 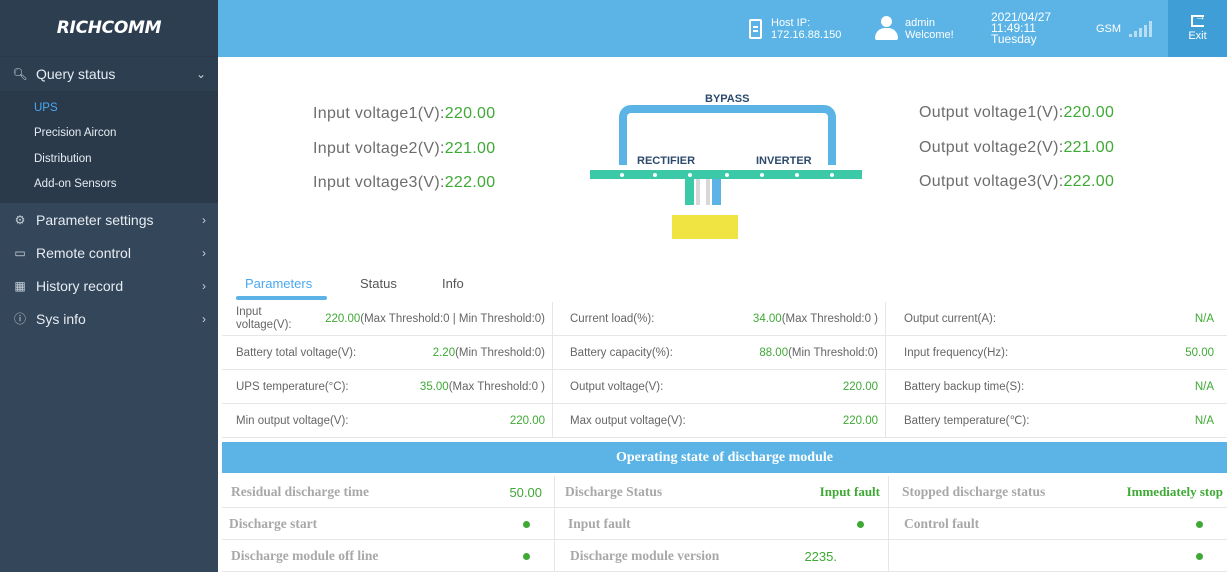 What do you see at coordinates (645, 555) in the screenshot?
I see `discharge-label: Discharge module version` at bounding box center [645, 555].